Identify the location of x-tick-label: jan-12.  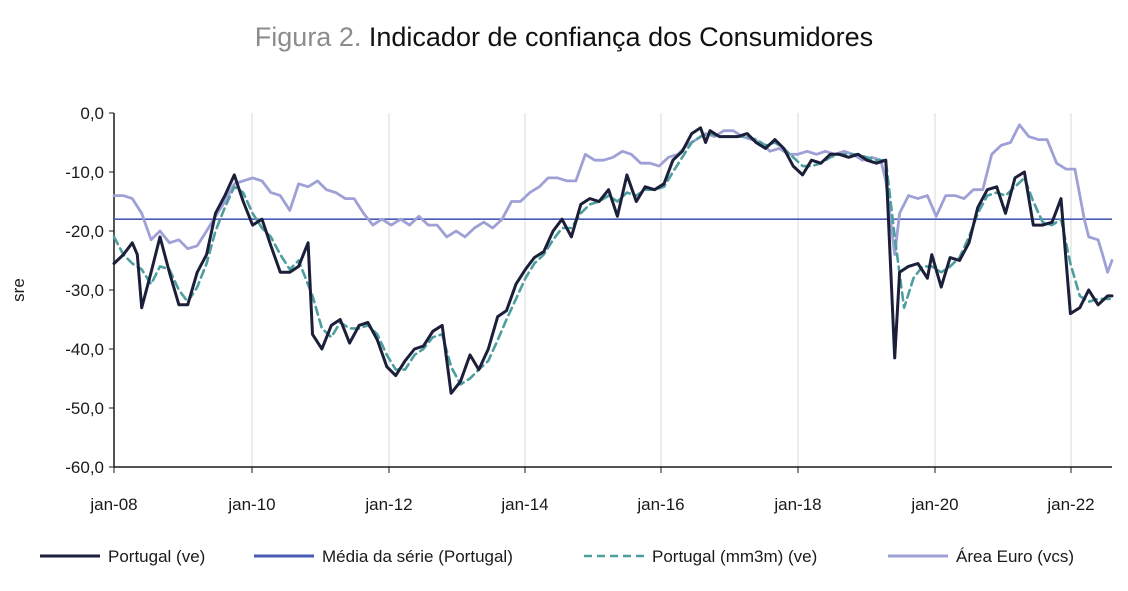
(388, 504).